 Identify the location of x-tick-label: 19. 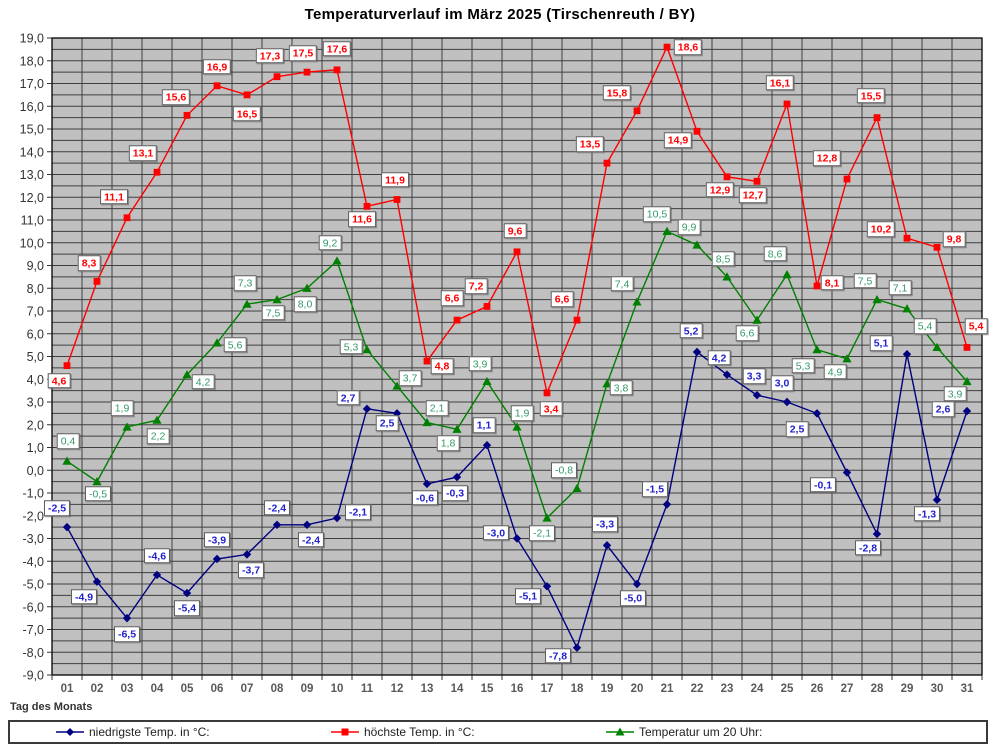
(607, 689).